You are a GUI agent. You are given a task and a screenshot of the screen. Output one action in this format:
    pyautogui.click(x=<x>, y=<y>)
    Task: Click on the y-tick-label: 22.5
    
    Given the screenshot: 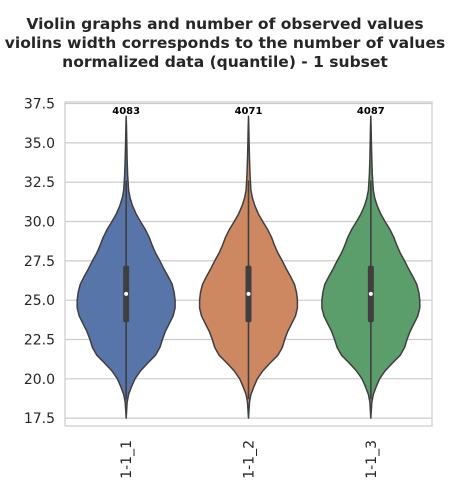 What is the action you would take?
    pyautogui.click(x=39, y=340)
    